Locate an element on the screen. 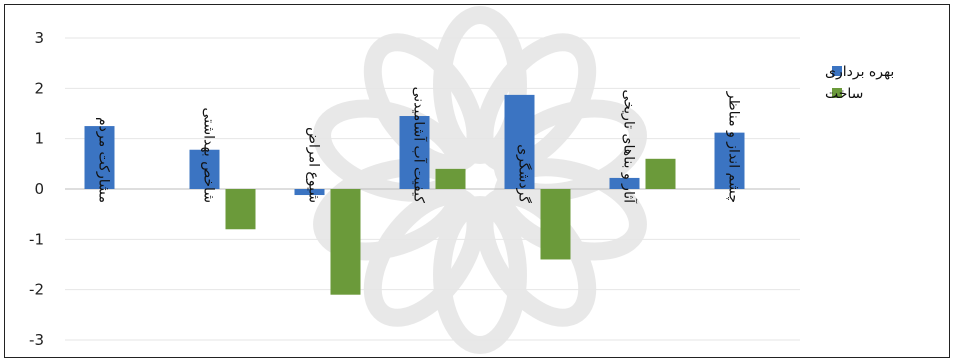  category-label: مشارکت مردم is located at coordinates (104, 160).